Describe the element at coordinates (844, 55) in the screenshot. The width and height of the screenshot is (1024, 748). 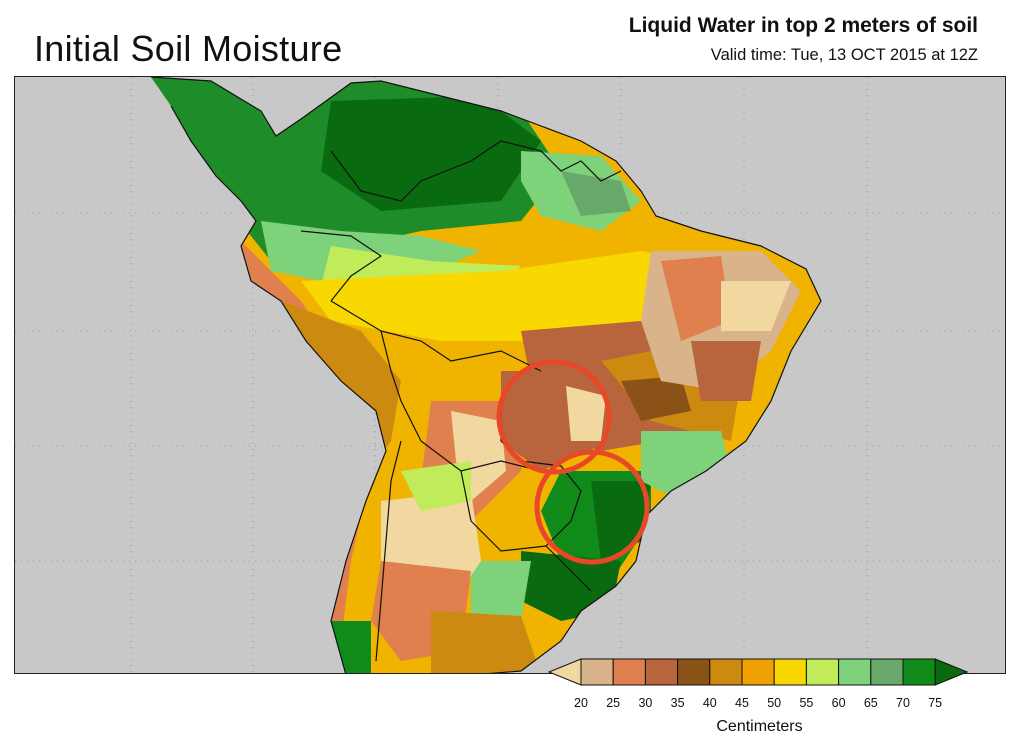
I see `valid-time: Valid time: Tue, 13 OCT 2015 at 12Z` at that location.